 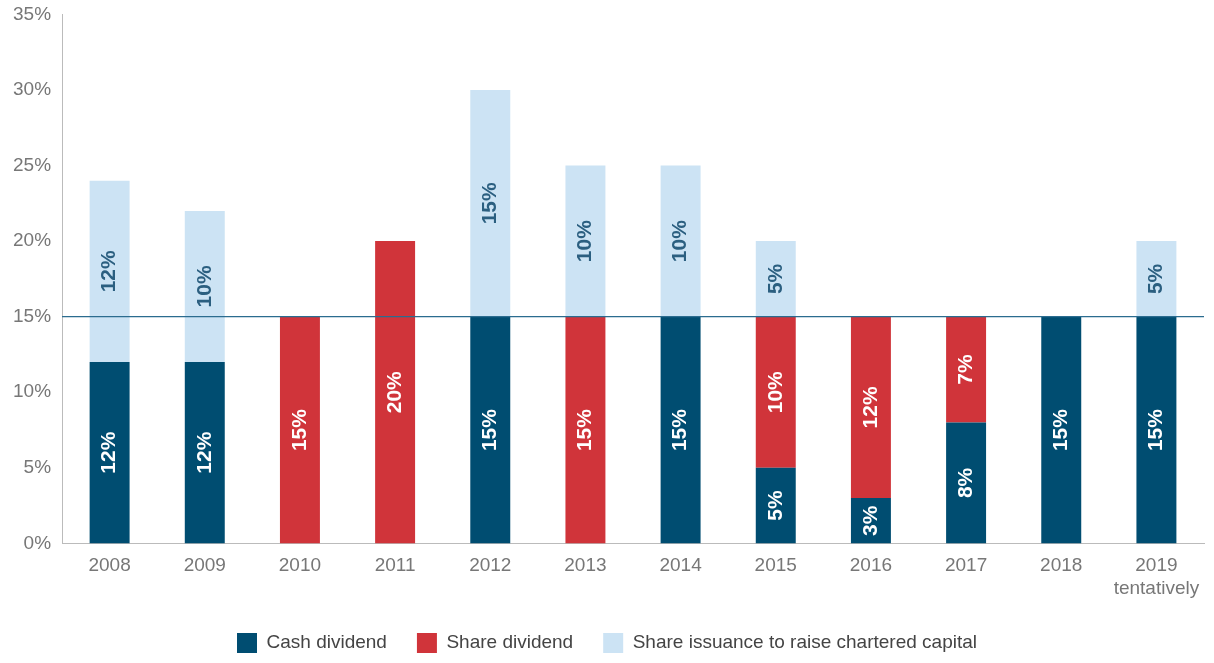 I want to click on x-tick-label: 2013, so click(x=585, y=565).